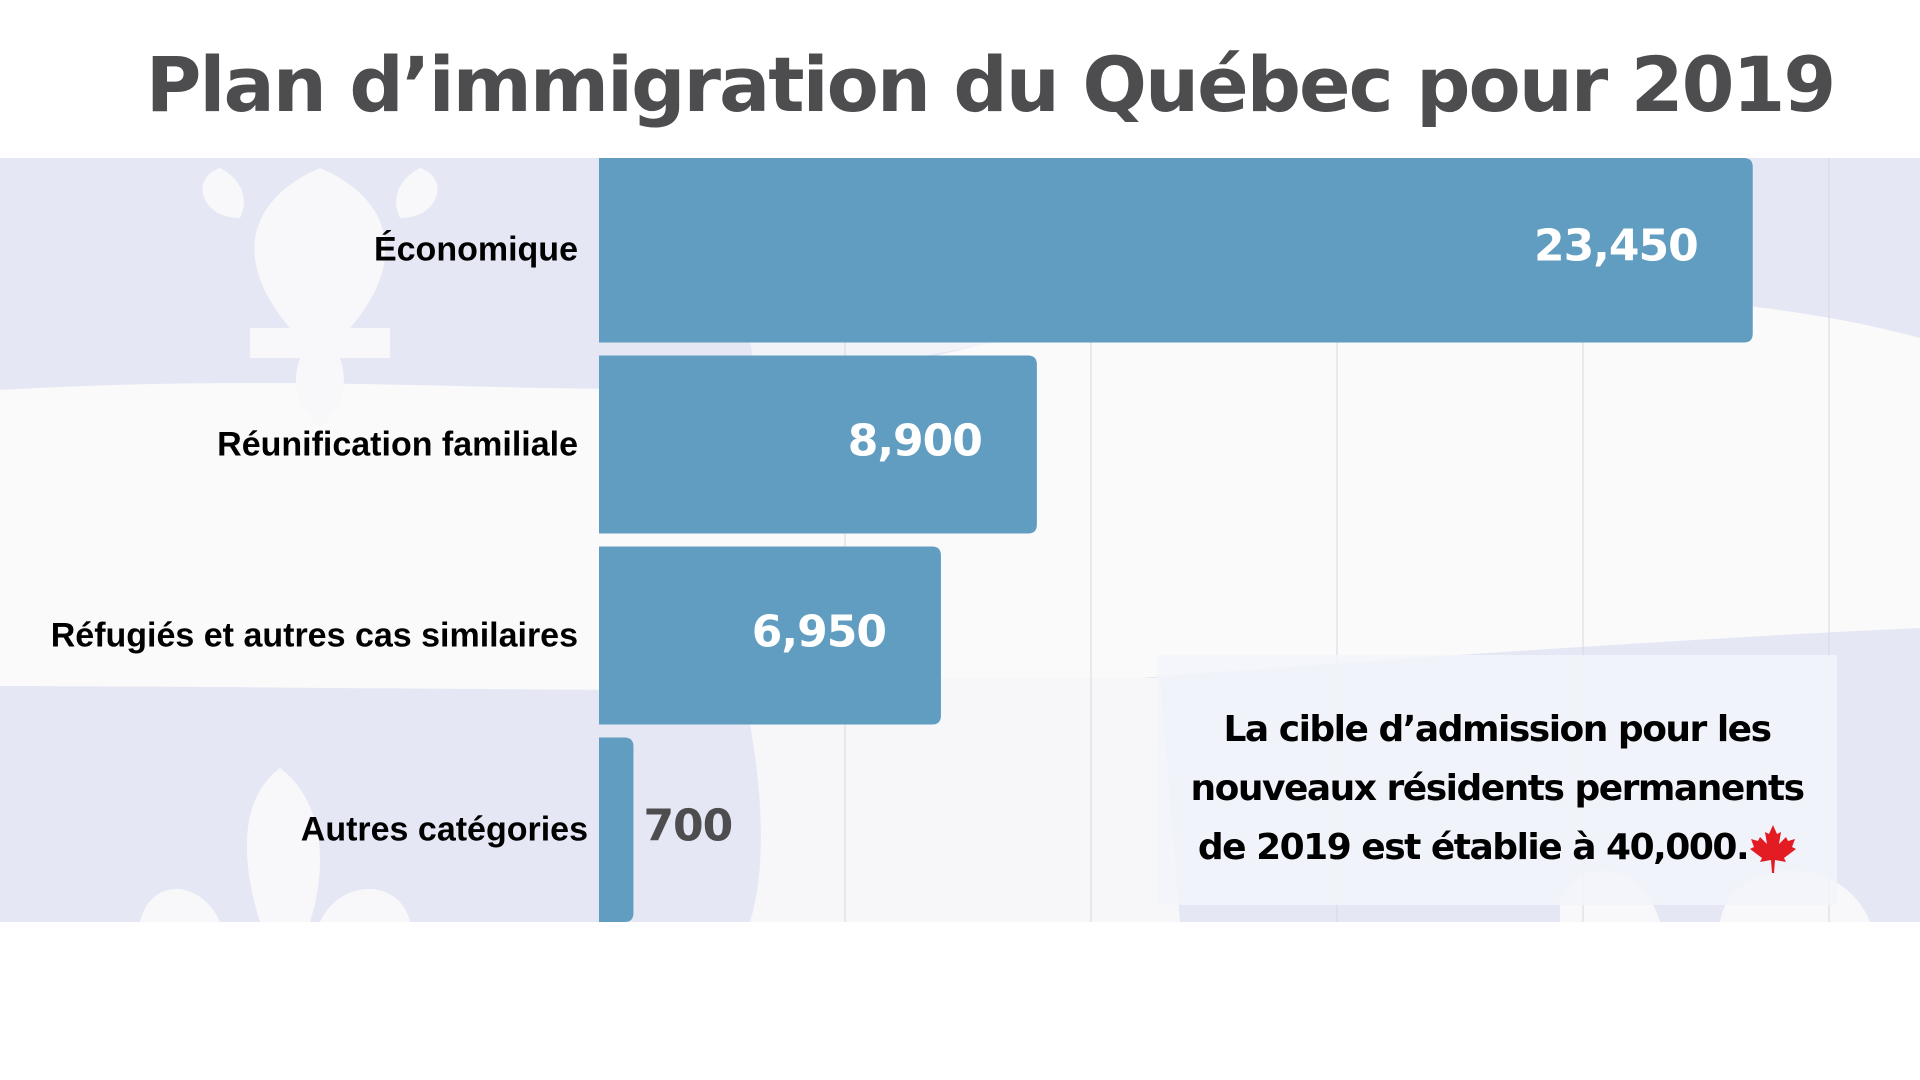 Image resolution: width=1920 pixels, height=1080 pixels. I want to click on category-label: Économique, so click(475, 249).